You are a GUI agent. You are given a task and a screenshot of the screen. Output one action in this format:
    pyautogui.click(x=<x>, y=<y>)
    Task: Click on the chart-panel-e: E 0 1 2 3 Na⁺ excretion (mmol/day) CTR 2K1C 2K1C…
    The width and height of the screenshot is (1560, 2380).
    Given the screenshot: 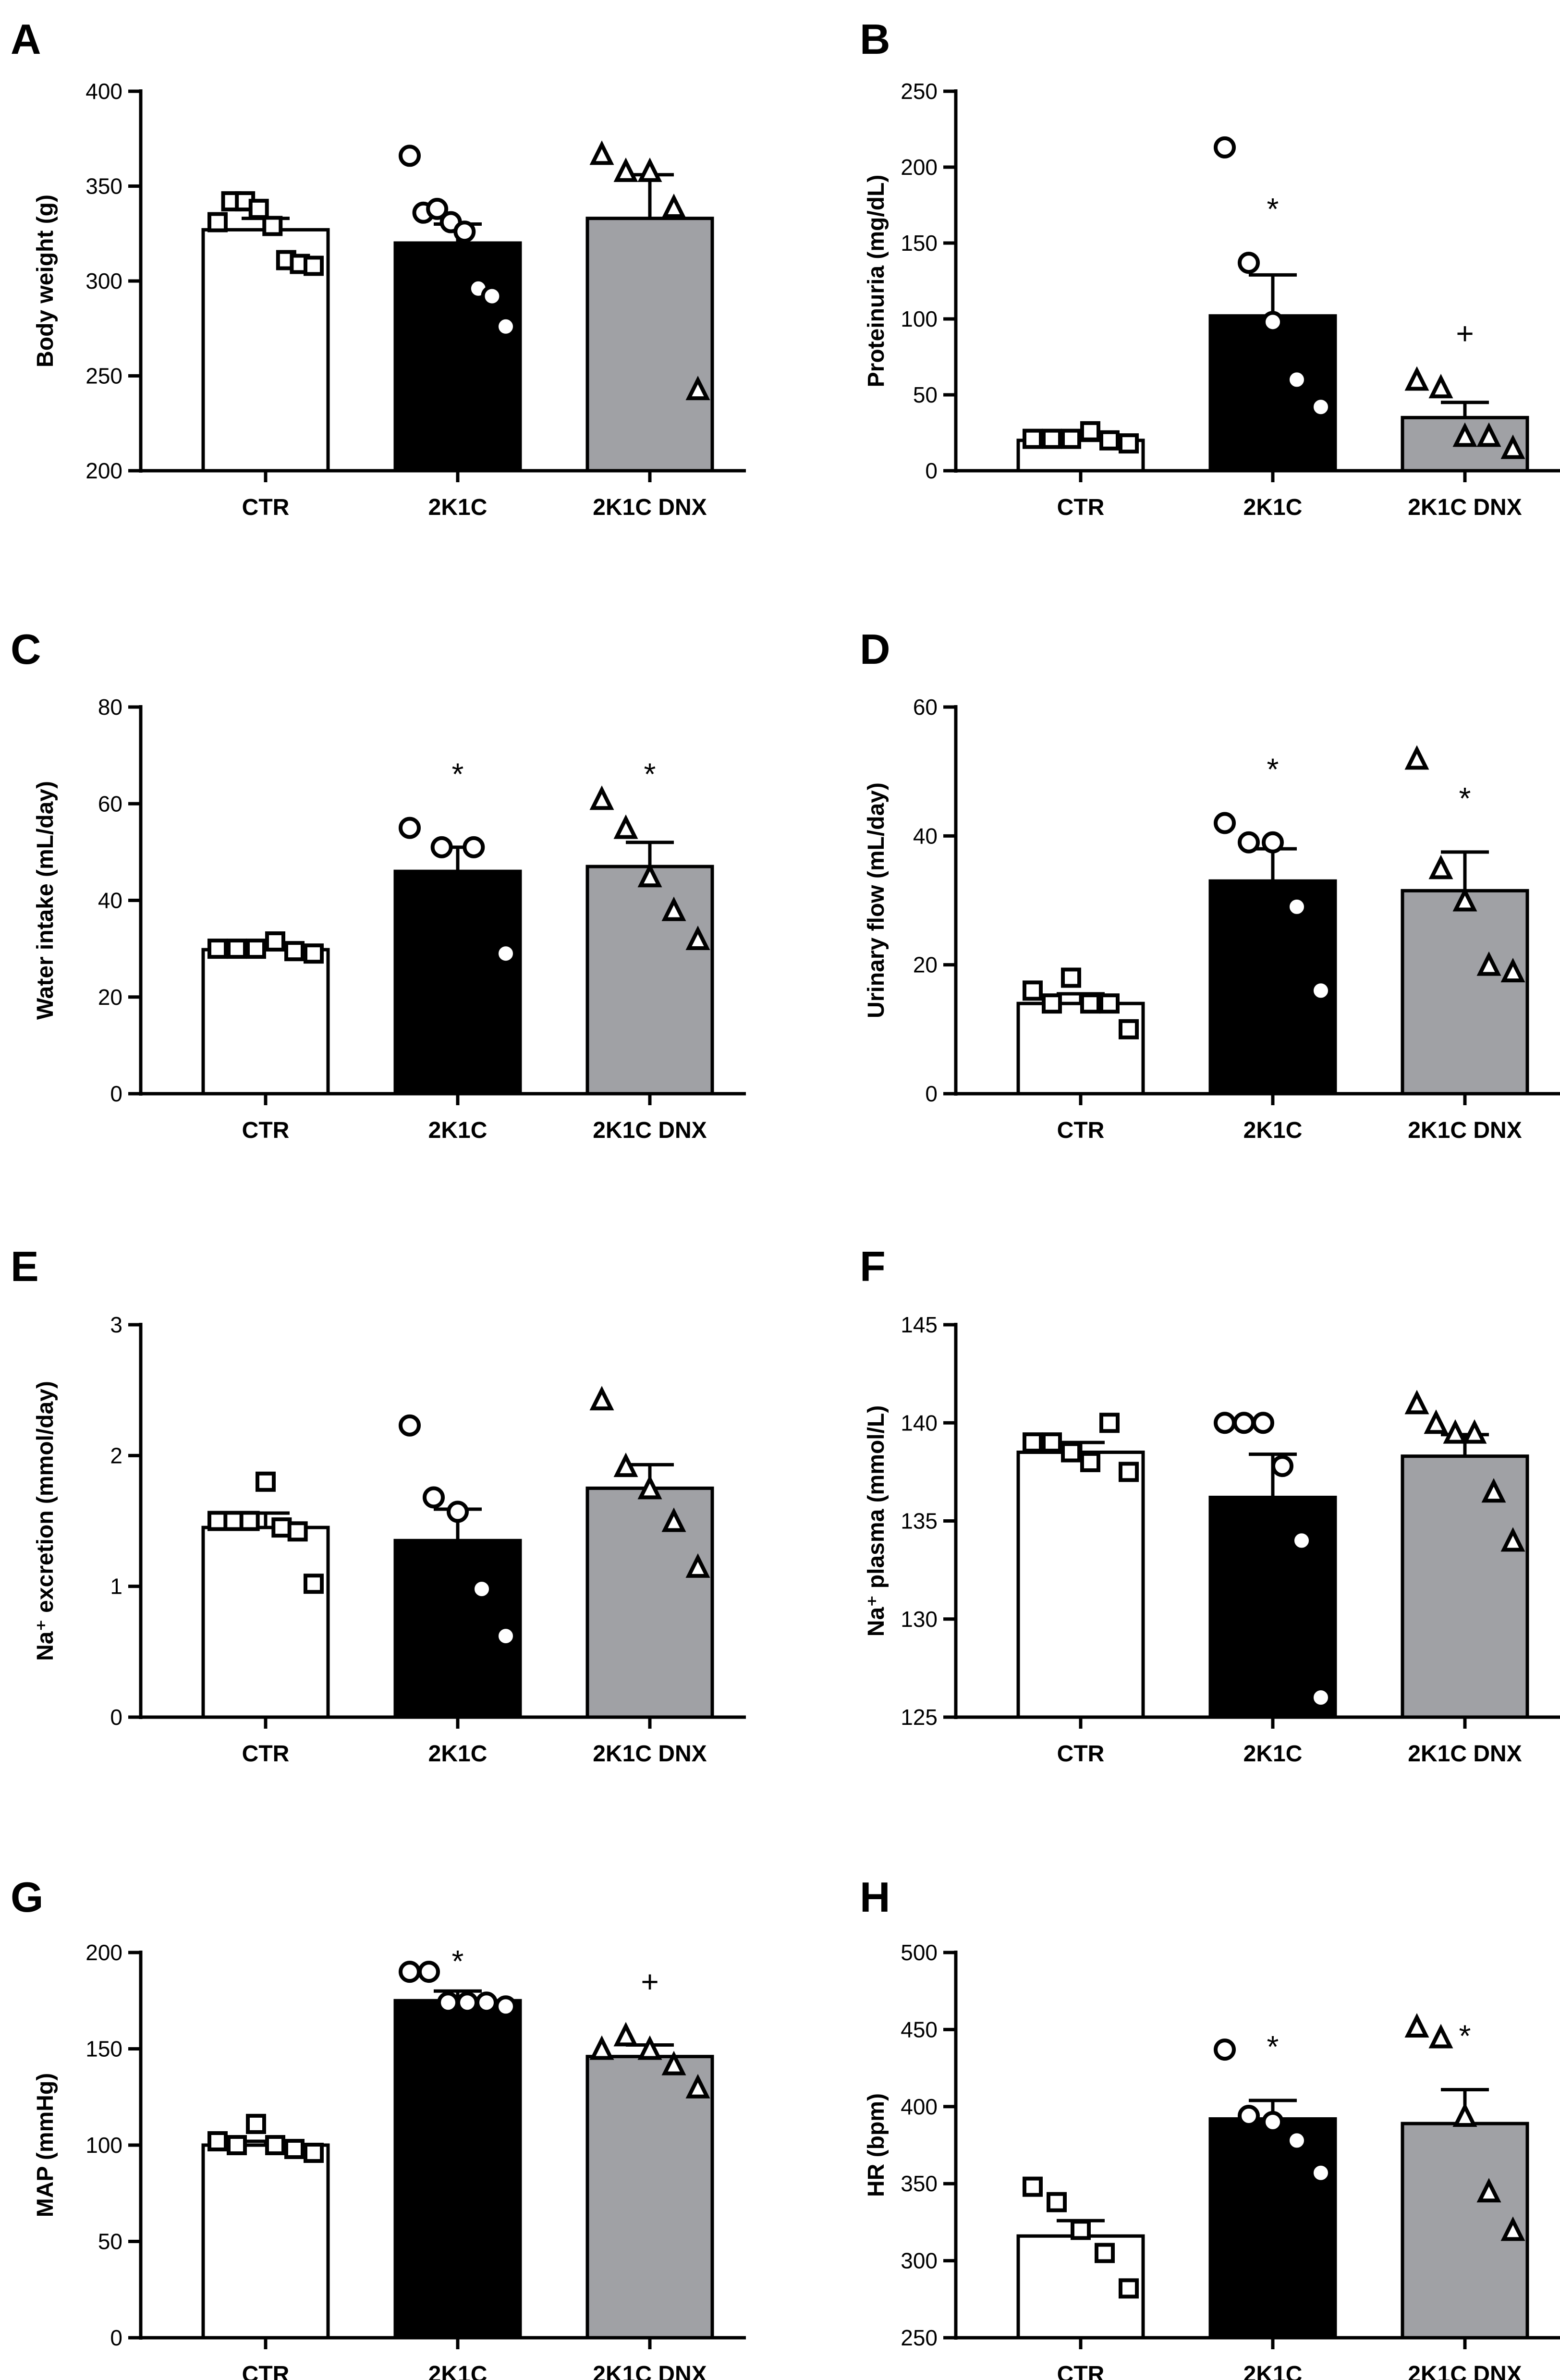 What is the action you would take?
    pyautogui.click(x=379, y=1505)
    